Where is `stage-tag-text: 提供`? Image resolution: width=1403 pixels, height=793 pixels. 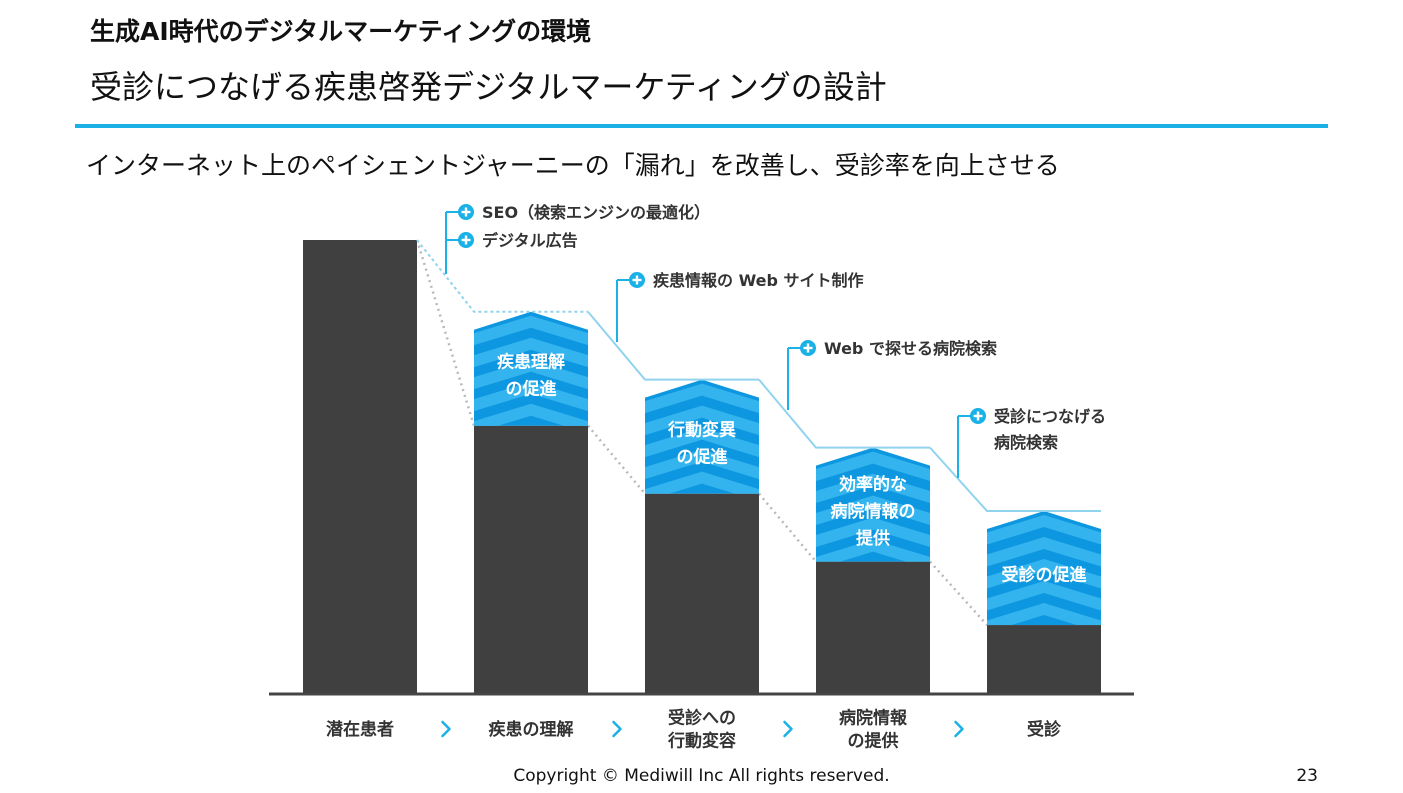 stage-tag-text: 提供 is located at coordinates (873, 538).